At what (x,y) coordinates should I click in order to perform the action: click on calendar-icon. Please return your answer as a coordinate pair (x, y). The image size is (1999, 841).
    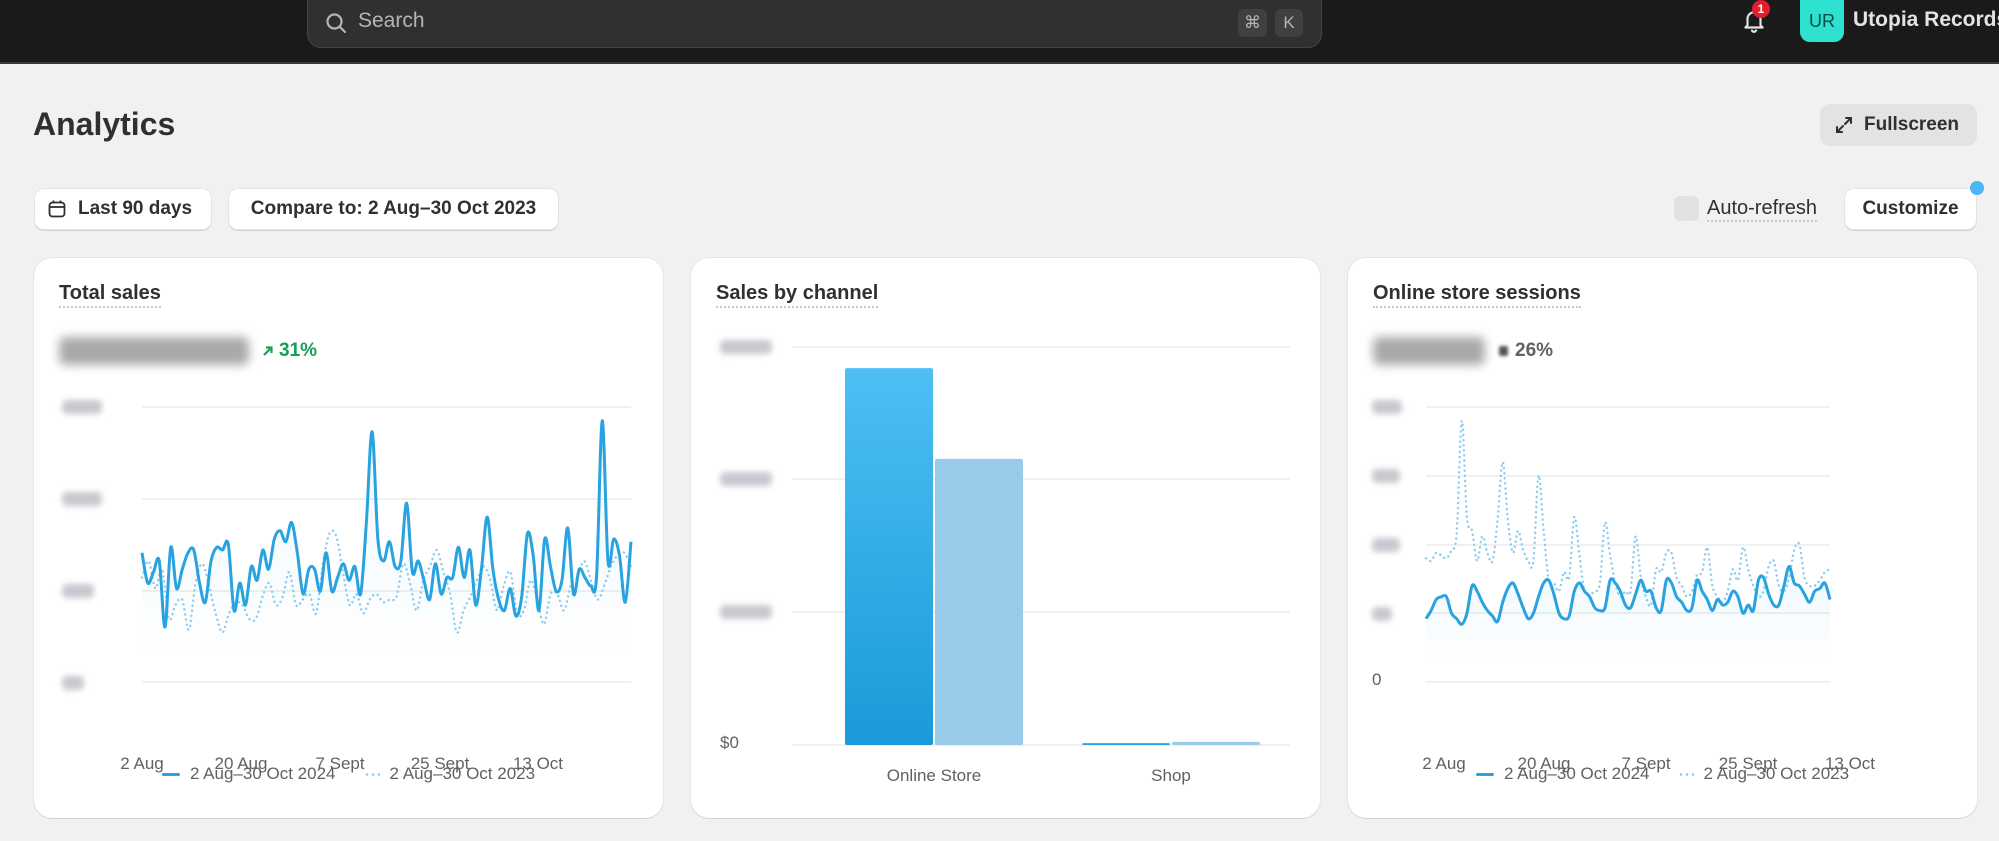
    Looking at the image, I should click on (57, 209).